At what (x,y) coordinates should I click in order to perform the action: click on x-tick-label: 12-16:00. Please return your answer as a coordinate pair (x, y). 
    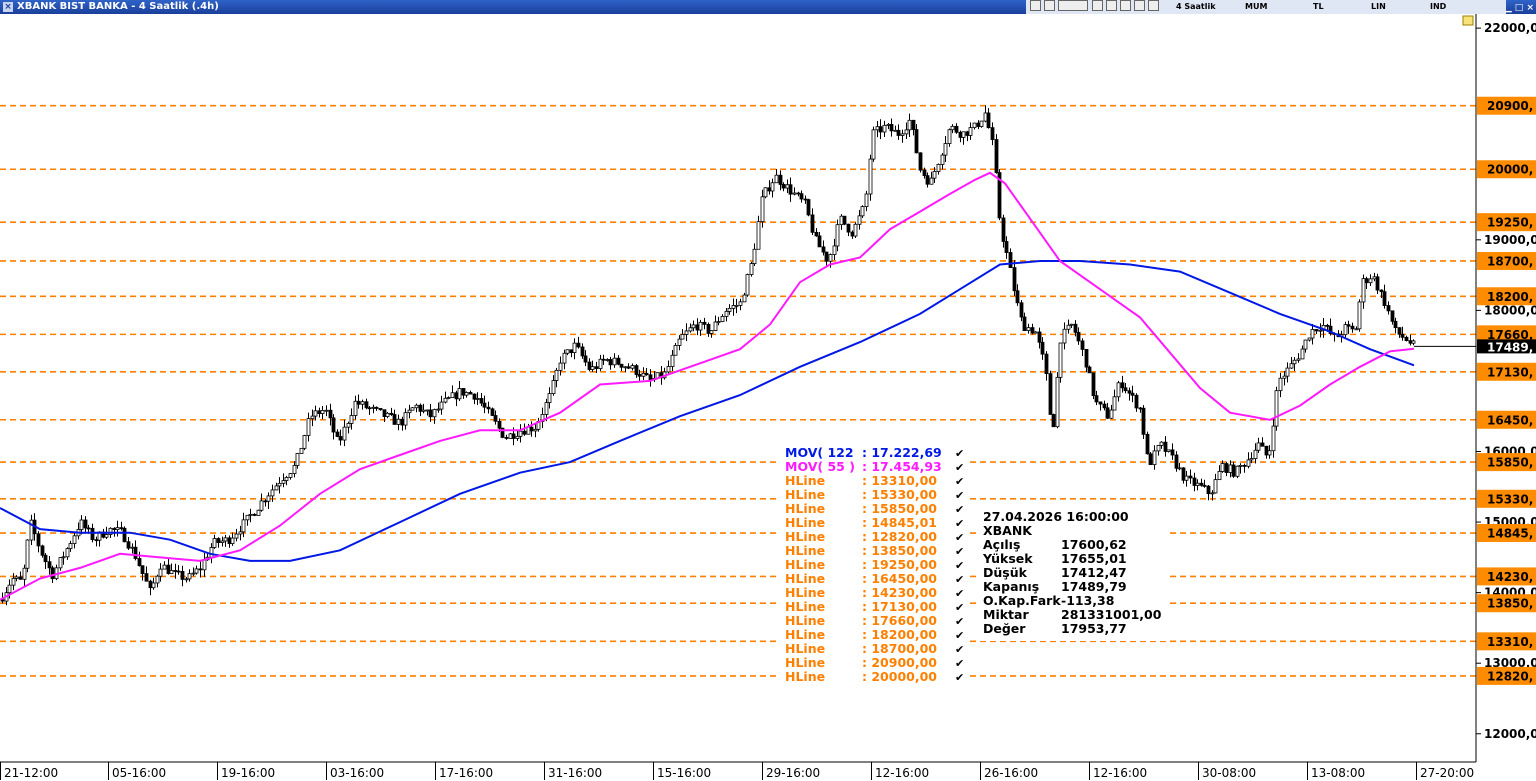
    Looking at the image, I should click on (1120, 773).